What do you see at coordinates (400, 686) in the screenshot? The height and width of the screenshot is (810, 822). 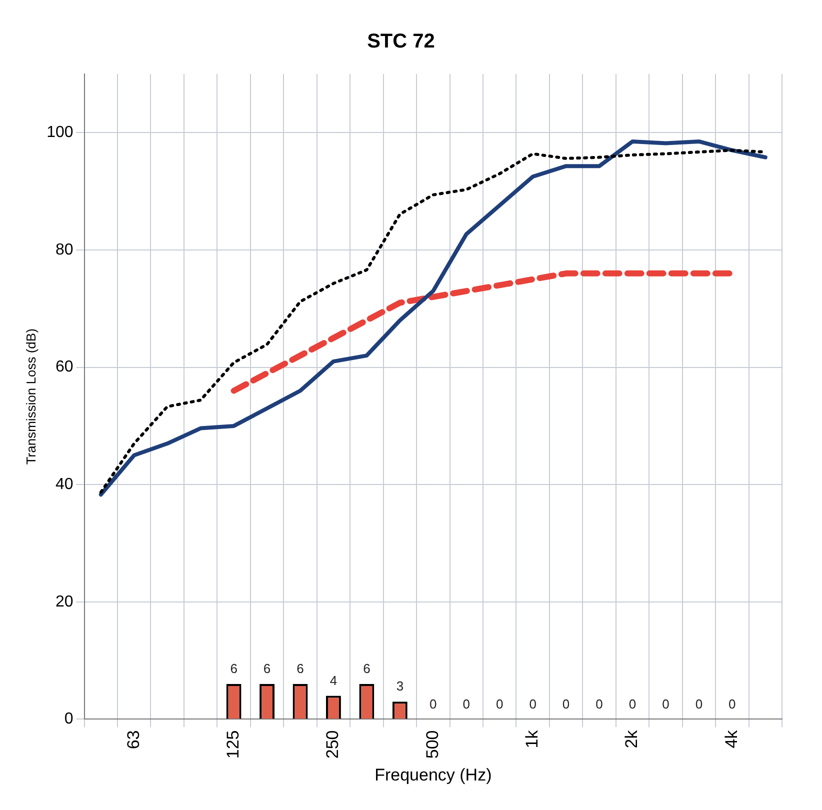 I see `data-label: 3` at bounding box center [400, 686].